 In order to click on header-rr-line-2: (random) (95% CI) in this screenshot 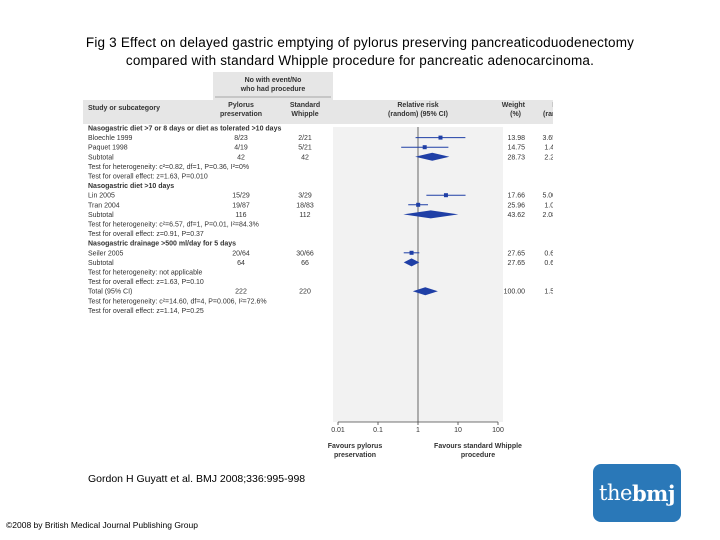, I will do `click(418, 114)`.